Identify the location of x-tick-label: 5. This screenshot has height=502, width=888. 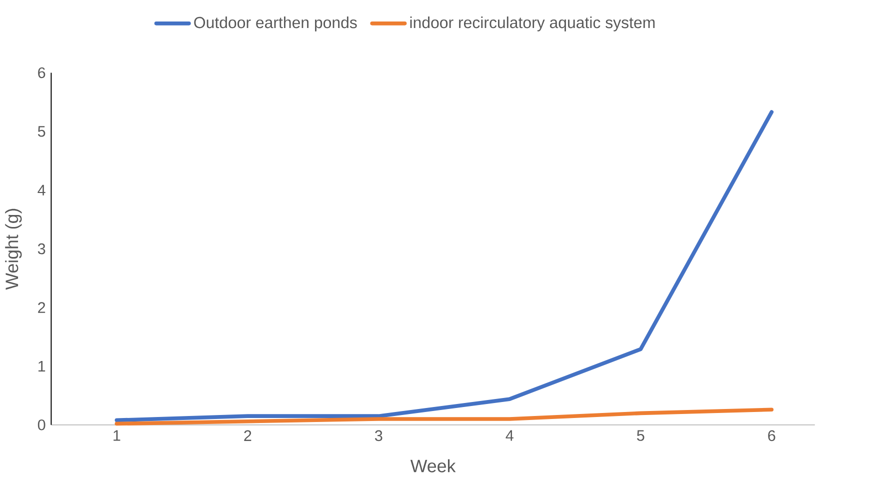
(640, 435).